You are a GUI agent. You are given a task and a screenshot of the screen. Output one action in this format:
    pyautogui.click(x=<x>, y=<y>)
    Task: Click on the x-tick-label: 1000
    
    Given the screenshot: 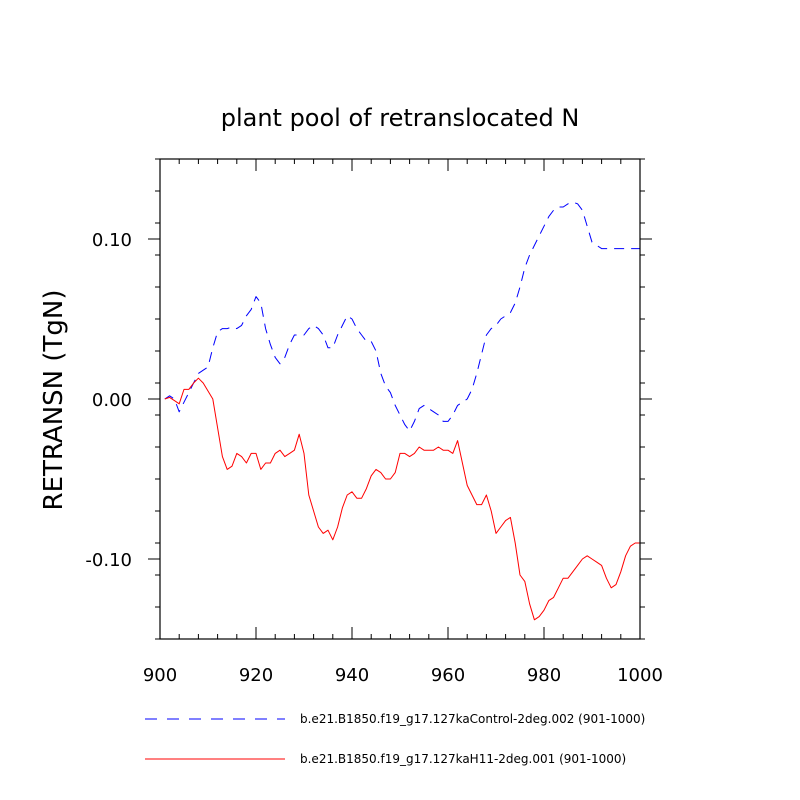 What is the action you would take?
    pyautogui.click(x=640, y=675)
    